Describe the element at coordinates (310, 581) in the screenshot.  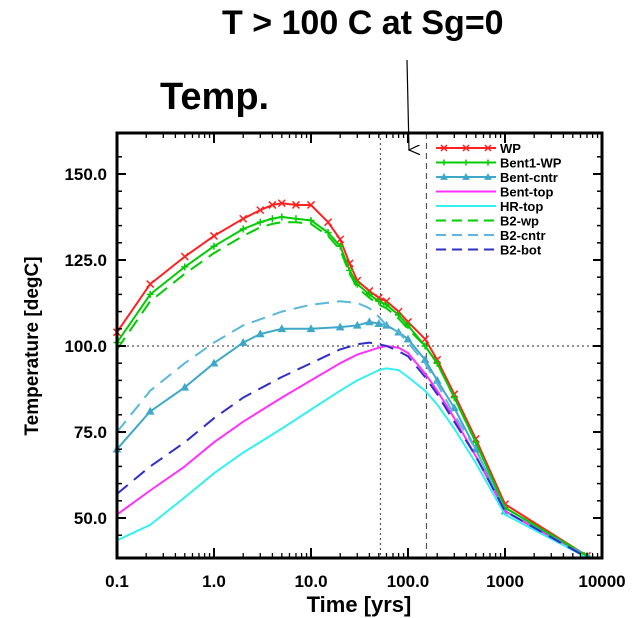
I see `x-tick-label: 10.0` at that location.